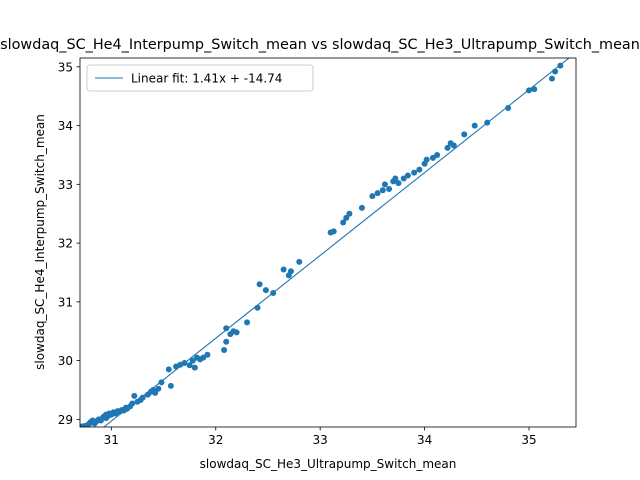 The height and width of the screenshot is (480, 640). I want to click on y-tick-label: 31, so click(65, 302).